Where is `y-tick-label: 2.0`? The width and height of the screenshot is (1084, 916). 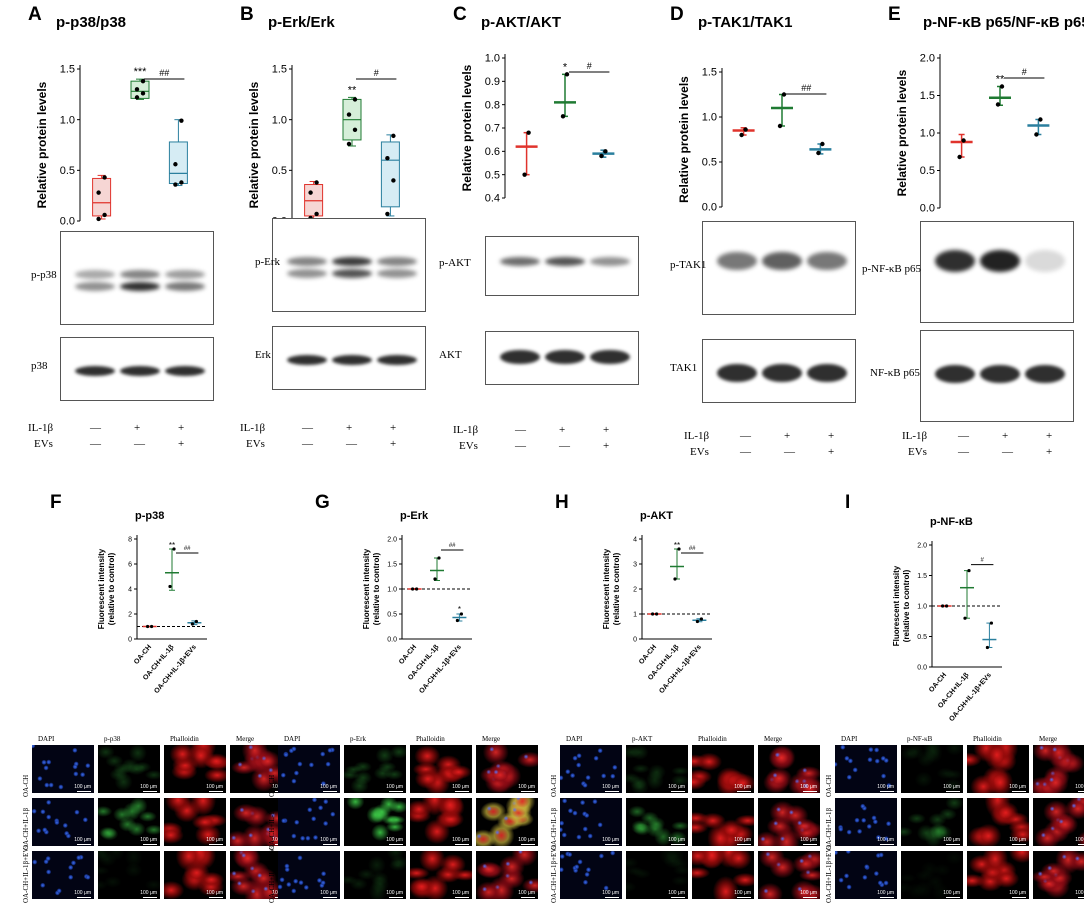
y-tick-label: 2.0 is located at coordinates (927, 59).